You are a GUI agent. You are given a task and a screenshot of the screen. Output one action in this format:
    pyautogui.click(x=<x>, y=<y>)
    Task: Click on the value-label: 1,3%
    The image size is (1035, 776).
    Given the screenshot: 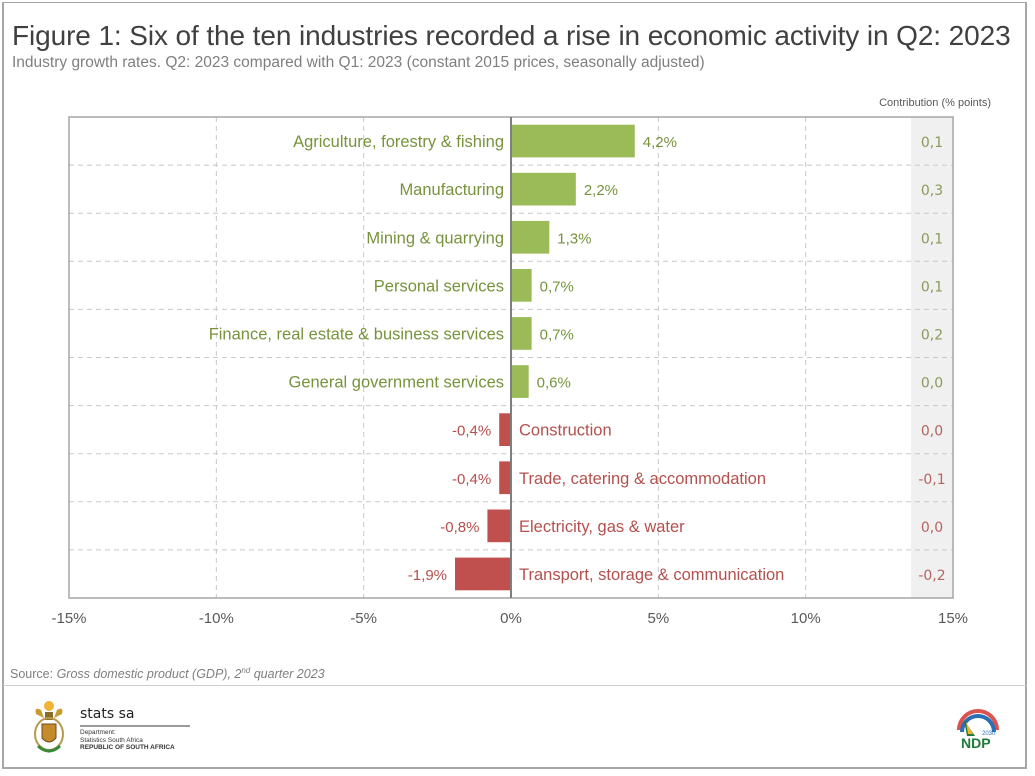 What is the action you would take?
    pyautogui.click(x=574, y=238)
    